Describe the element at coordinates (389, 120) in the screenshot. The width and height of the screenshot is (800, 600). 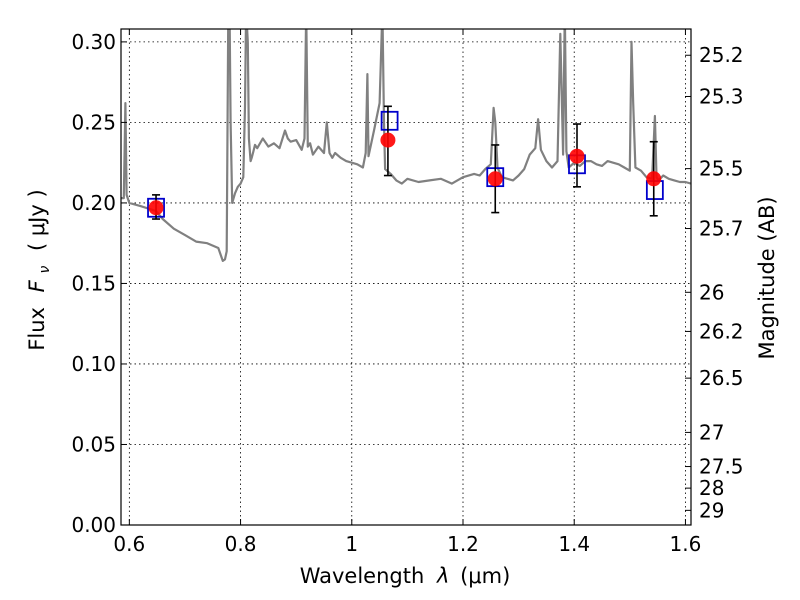
I see `model-band-square` at that location.